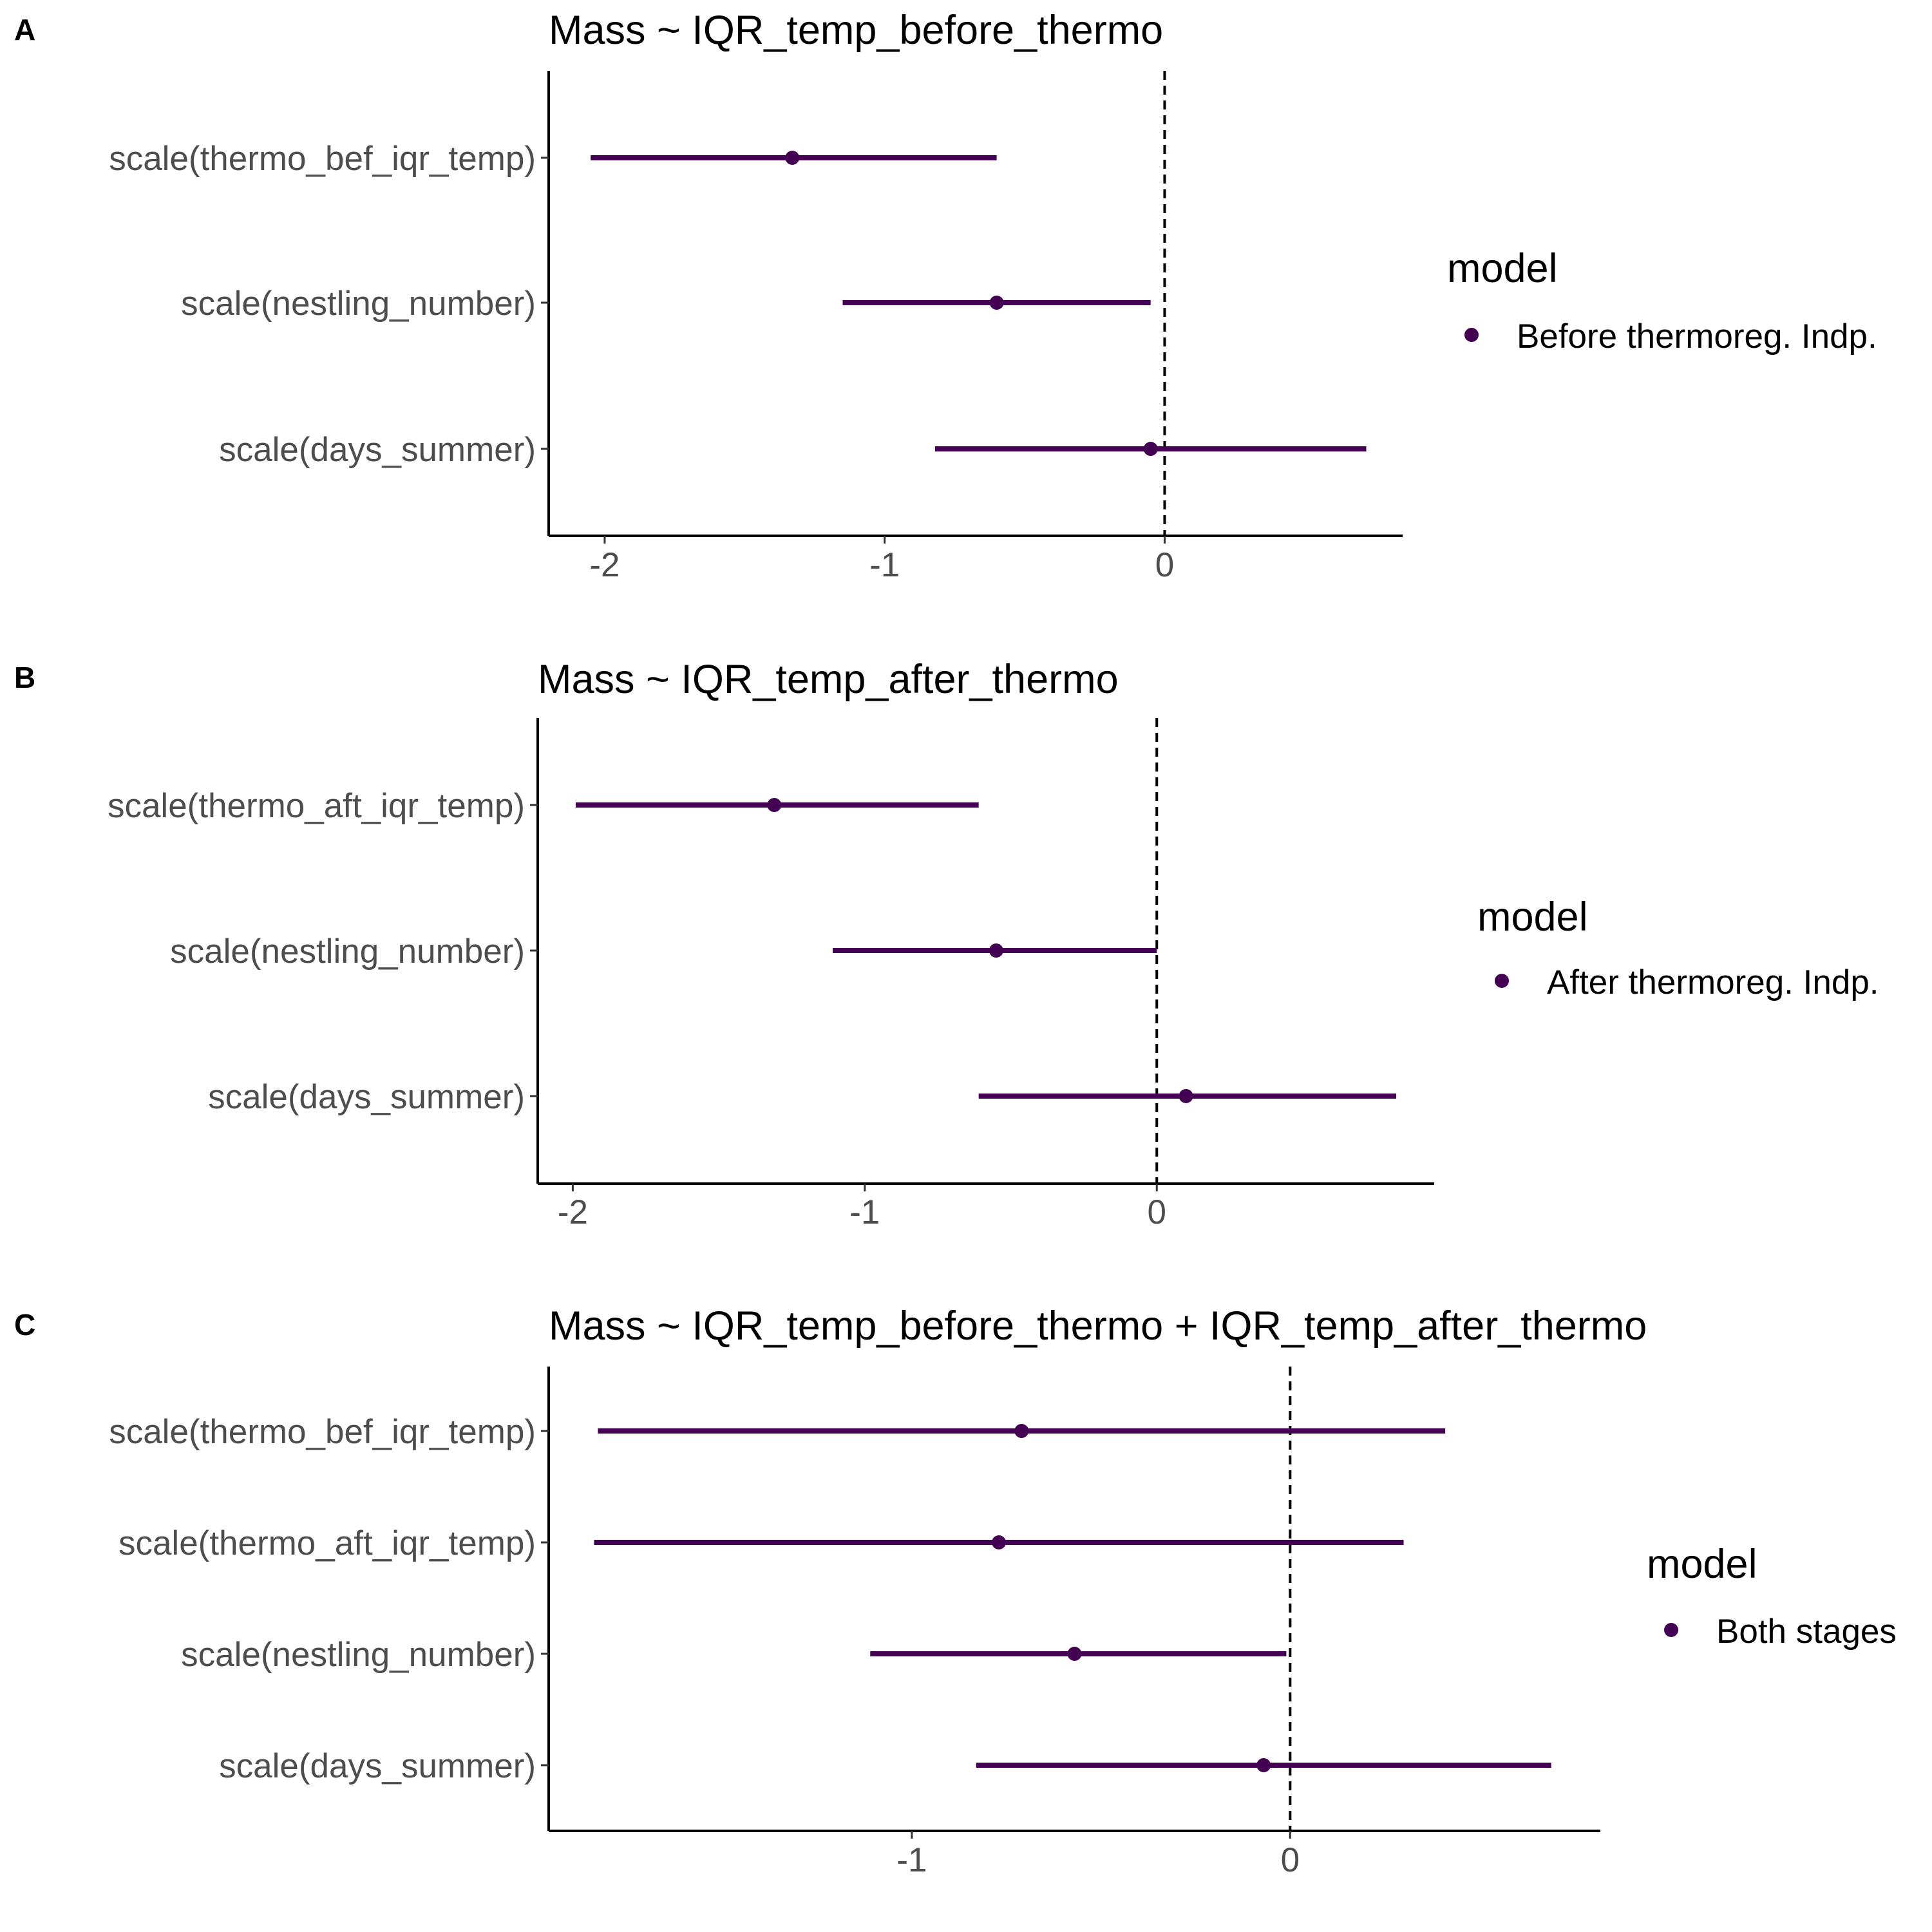  What do you see at coordinates (1713, 982) in the screenshot?
I see `legend-label: After thermoreg. Indp.` at bounding box center [1713, 982].